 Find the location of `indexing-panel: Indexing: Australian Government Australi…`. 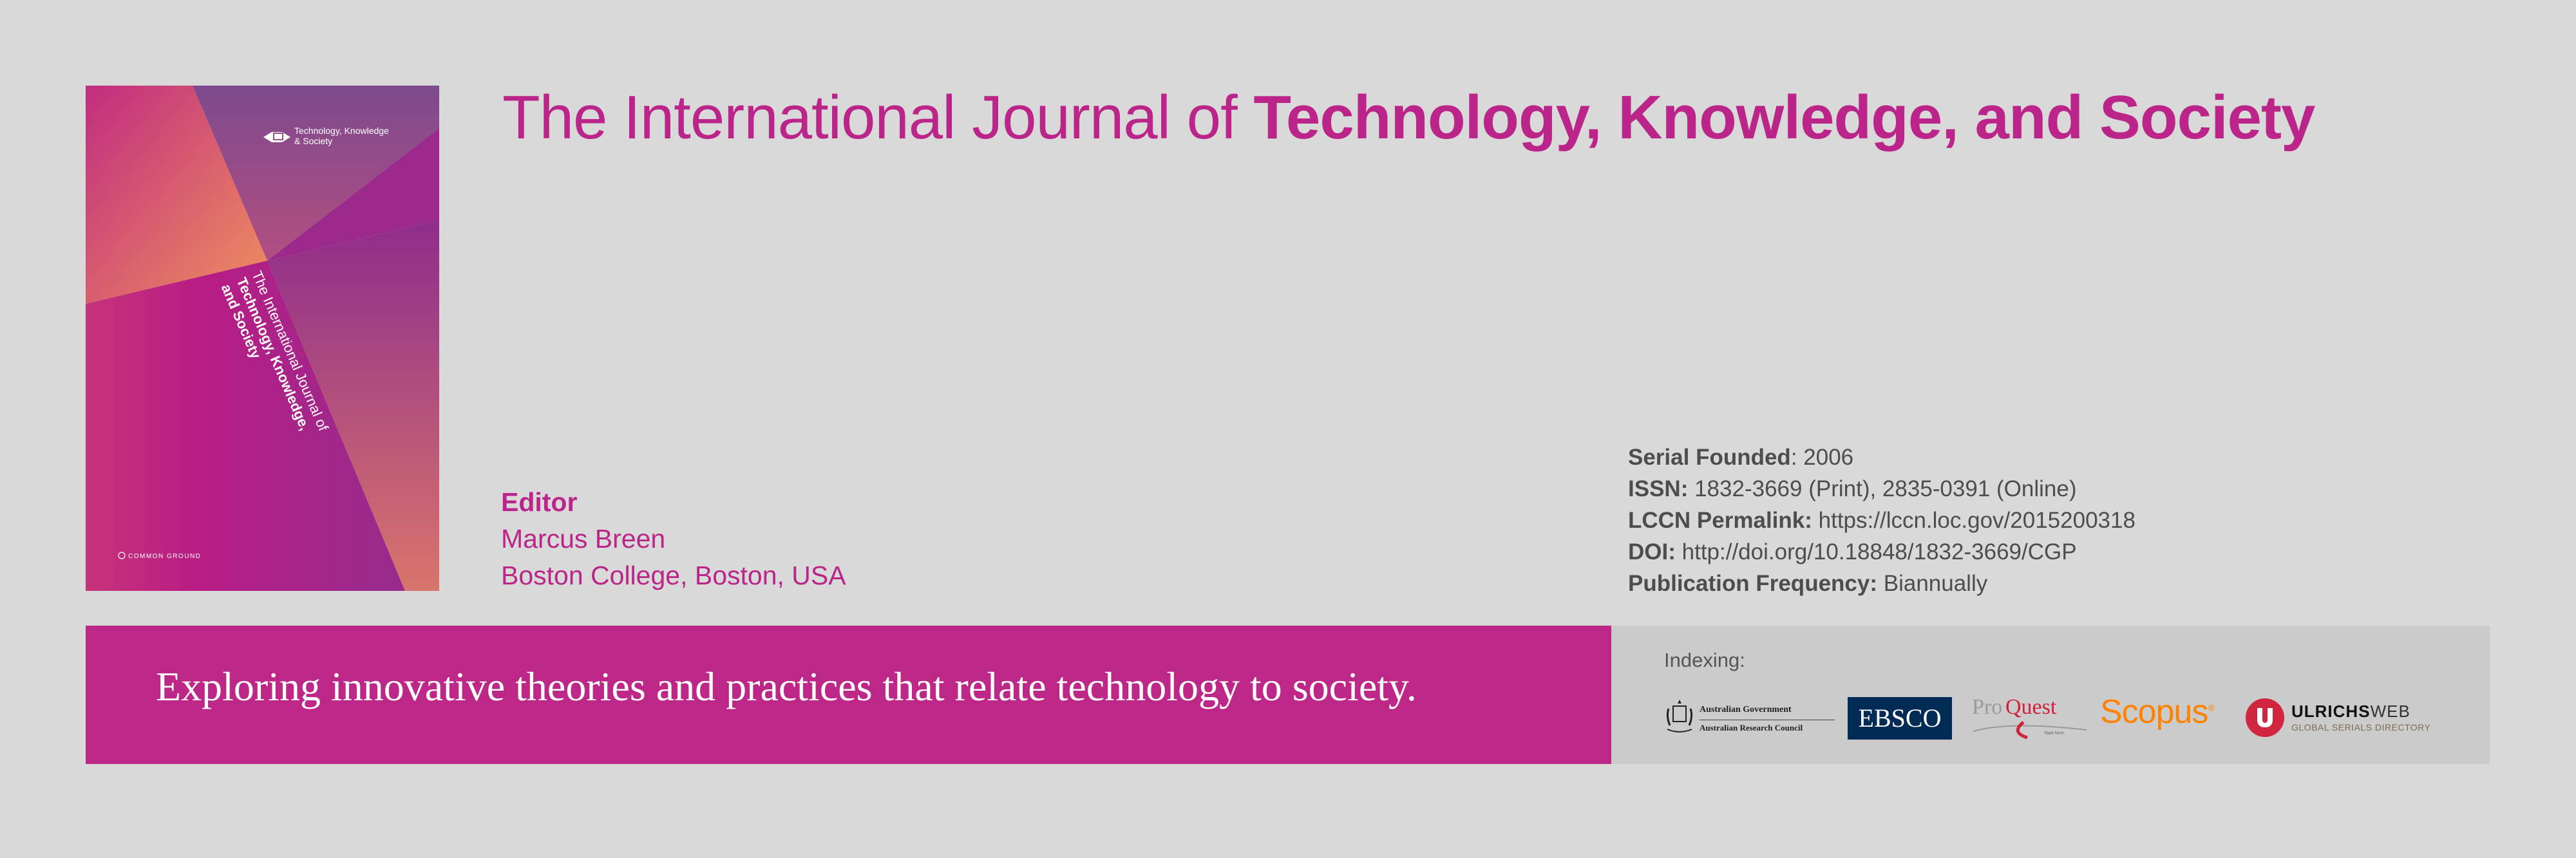

indexing-panel: Indexing: Australian Government Australi… is located at coordinates (2050, 695).